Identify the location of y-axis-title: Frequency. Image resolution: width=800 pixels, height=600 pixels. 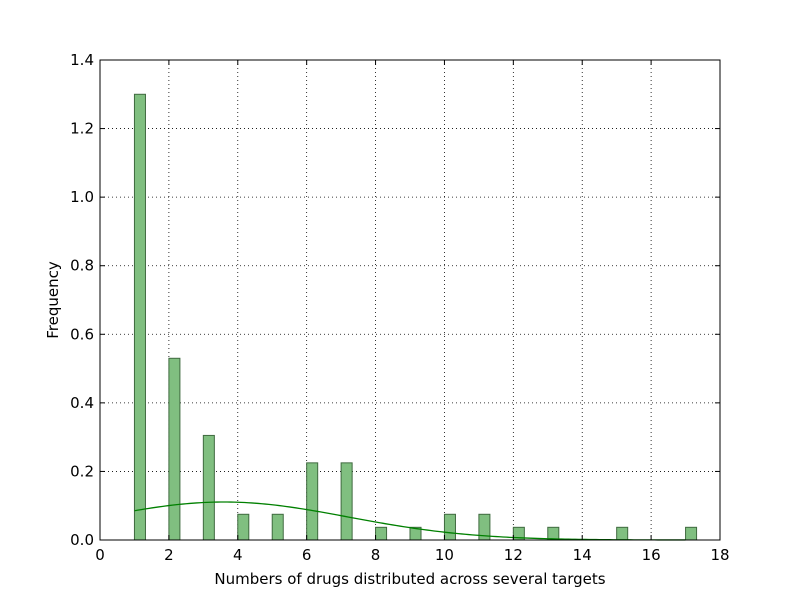
(53, 300).